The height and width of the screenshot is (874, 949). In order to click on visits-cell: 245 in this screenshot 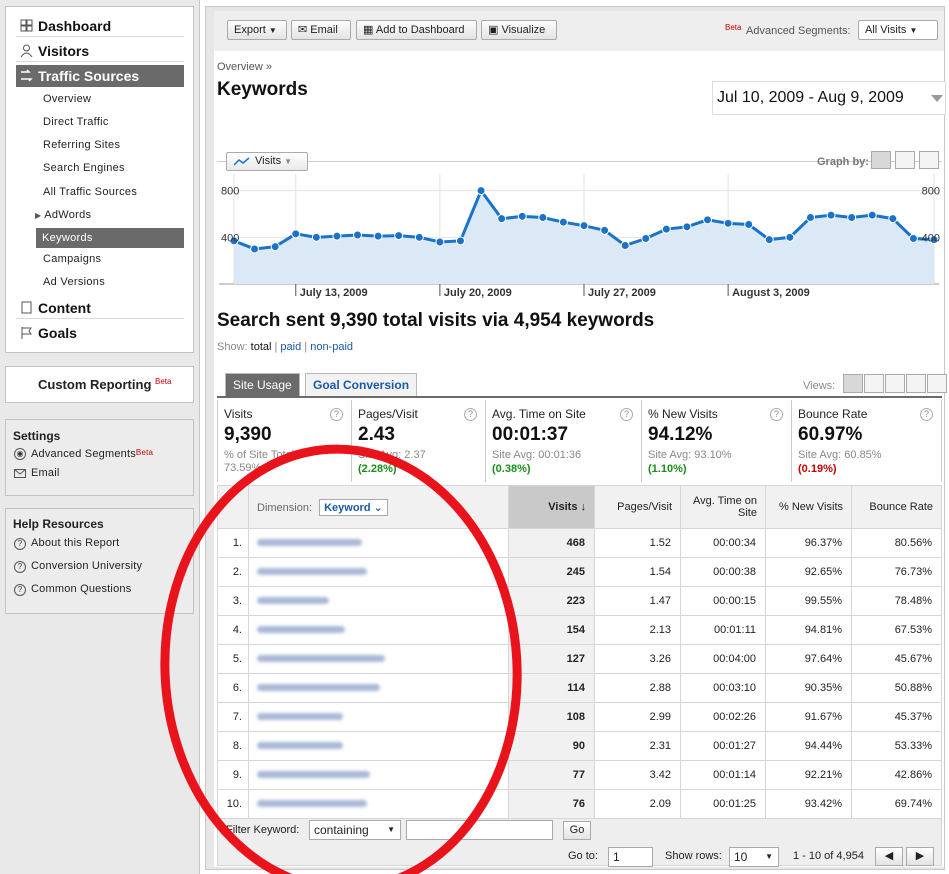, I will do `click(551, 572)`.